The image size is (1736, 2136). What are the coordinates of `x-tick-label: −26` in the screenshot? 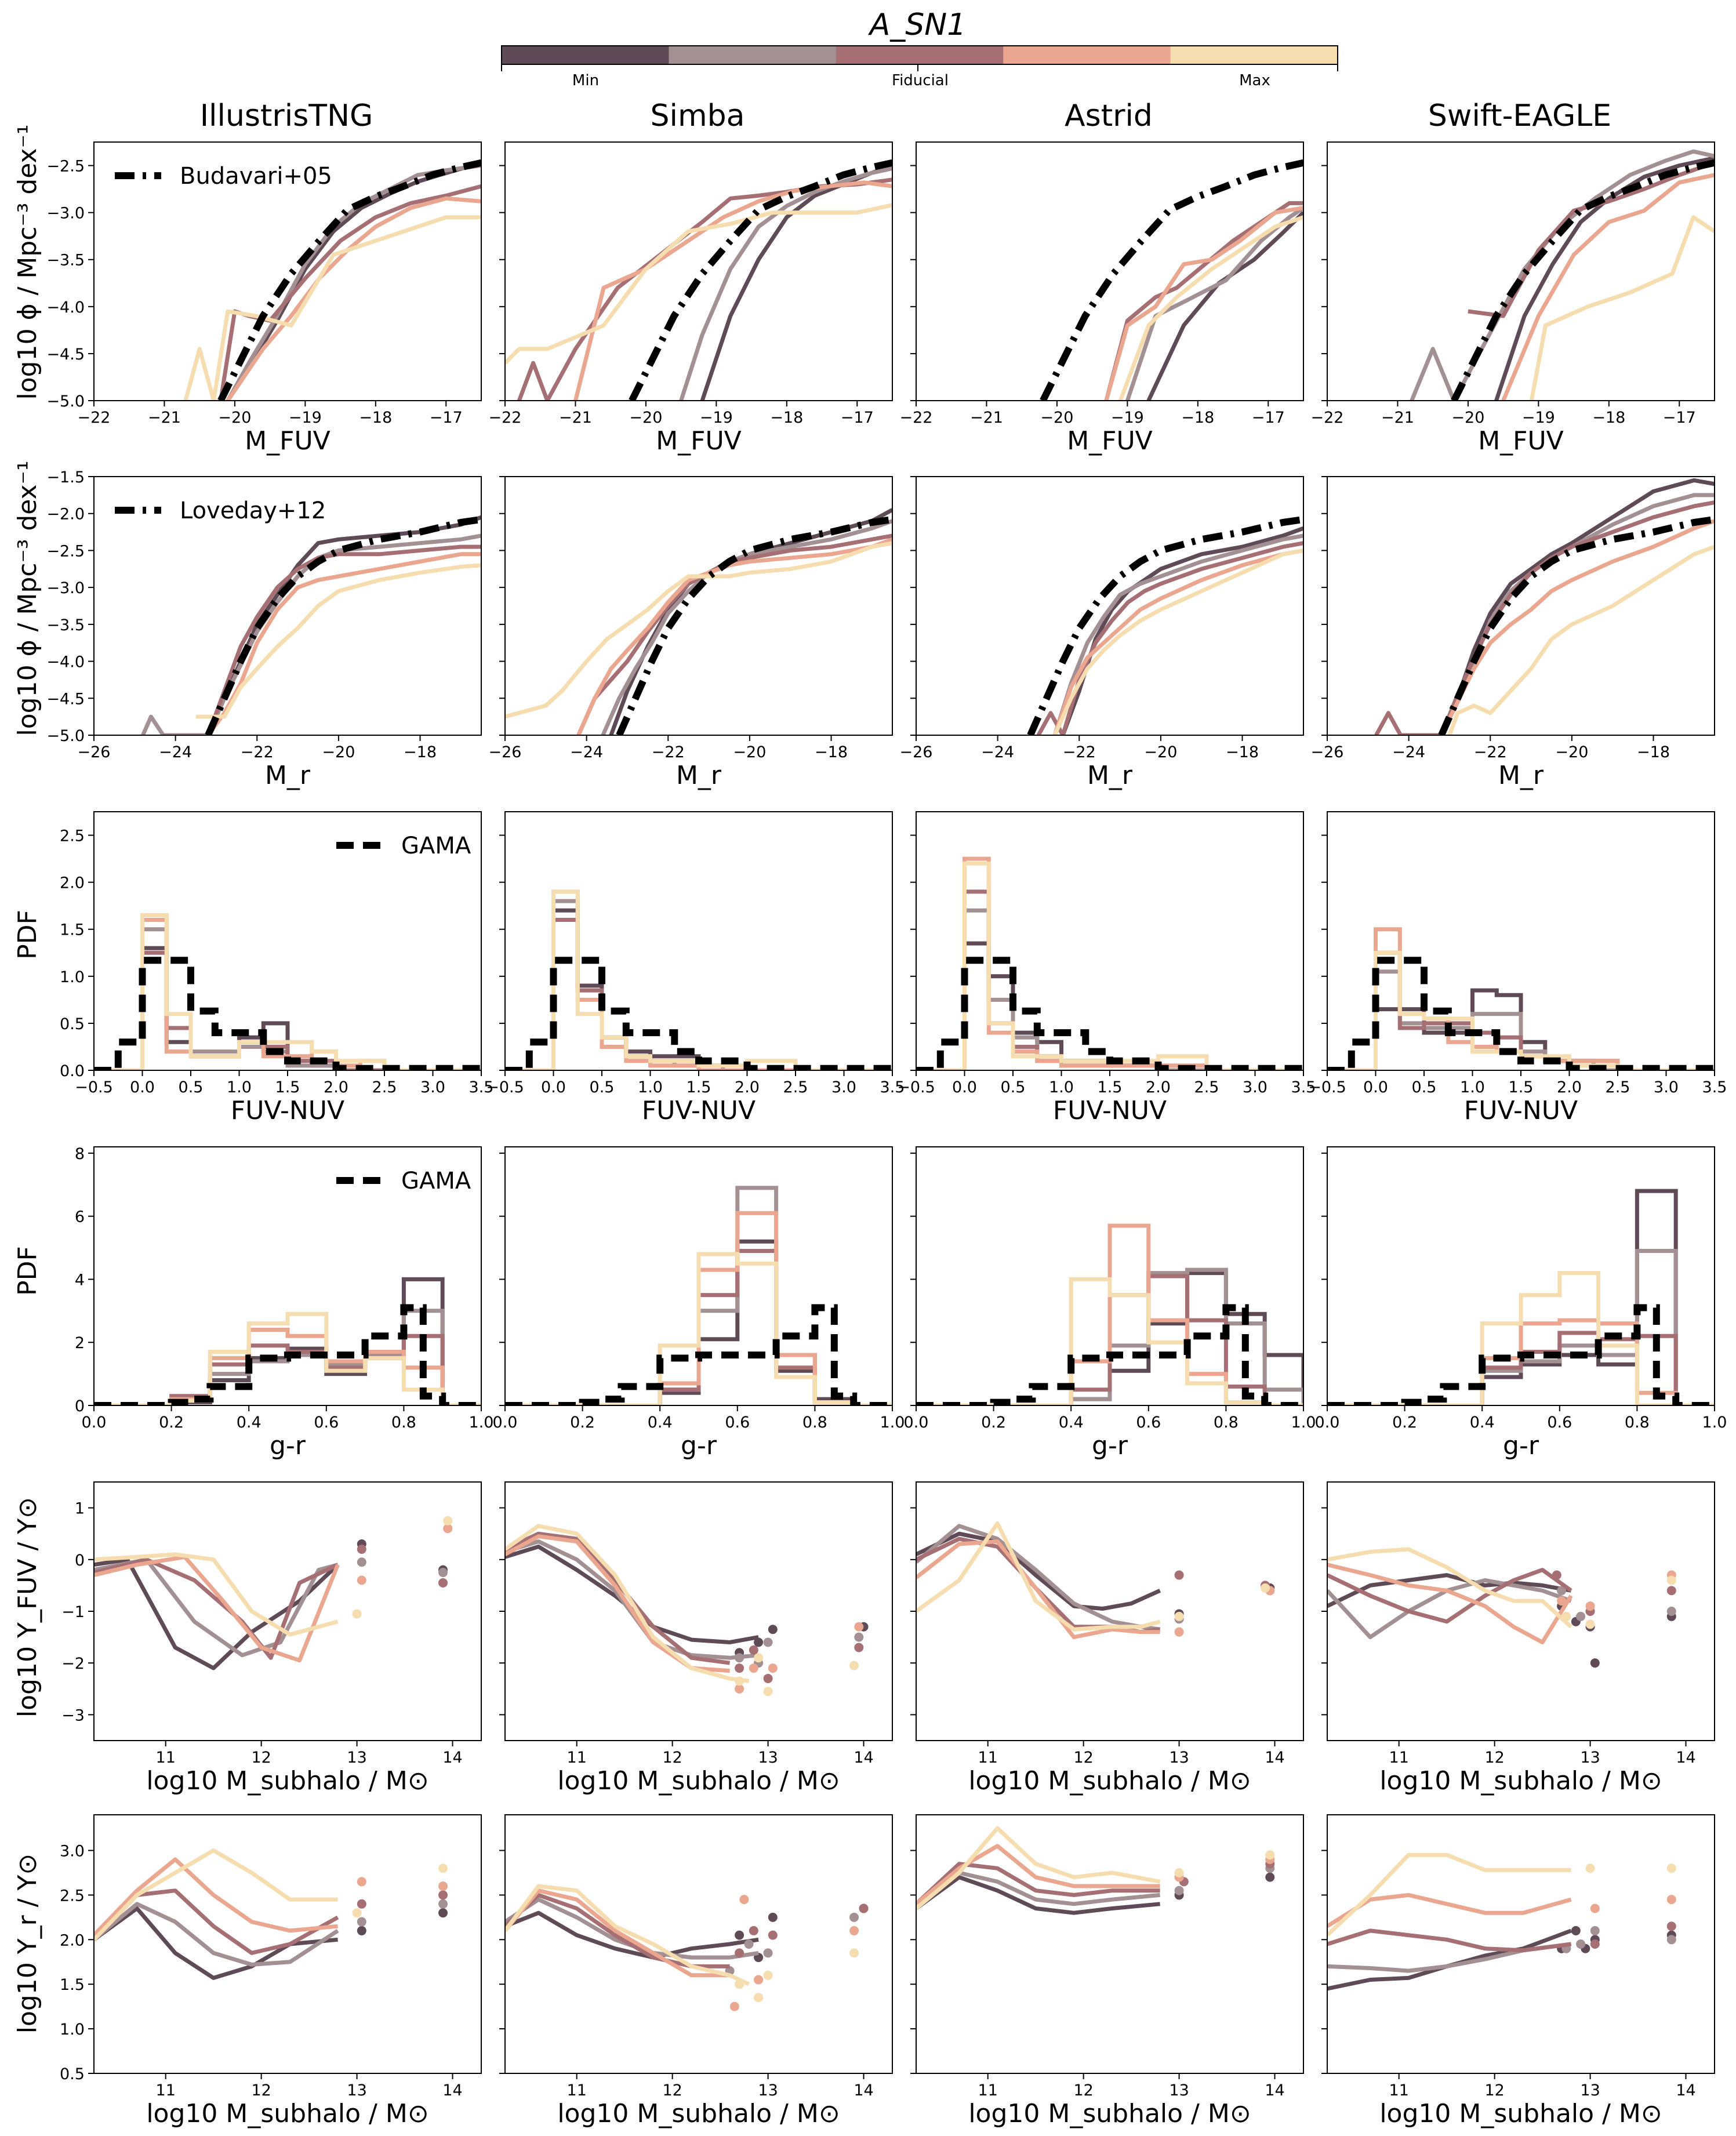 It's located at (94, 752).